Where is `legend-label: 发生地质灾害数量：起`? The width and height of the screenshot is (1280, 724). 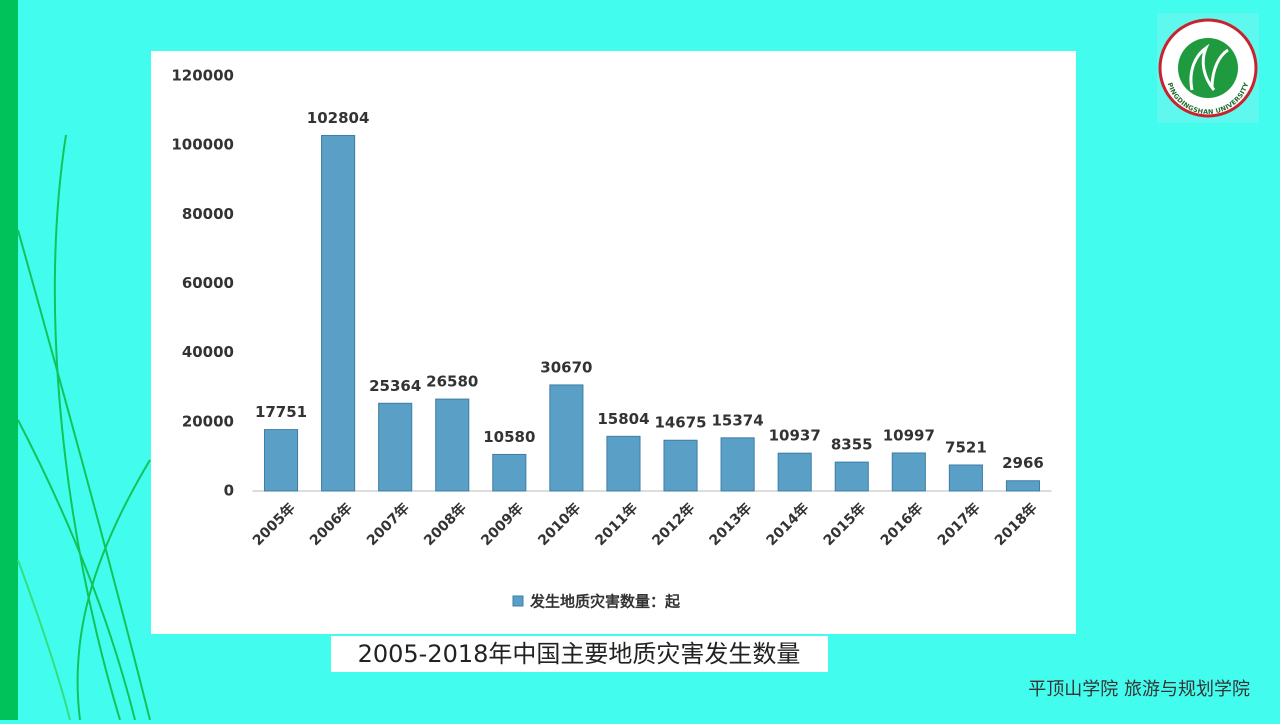 legend-label: 发生地质灾害数量：起 is located at coordinates (605, 602).